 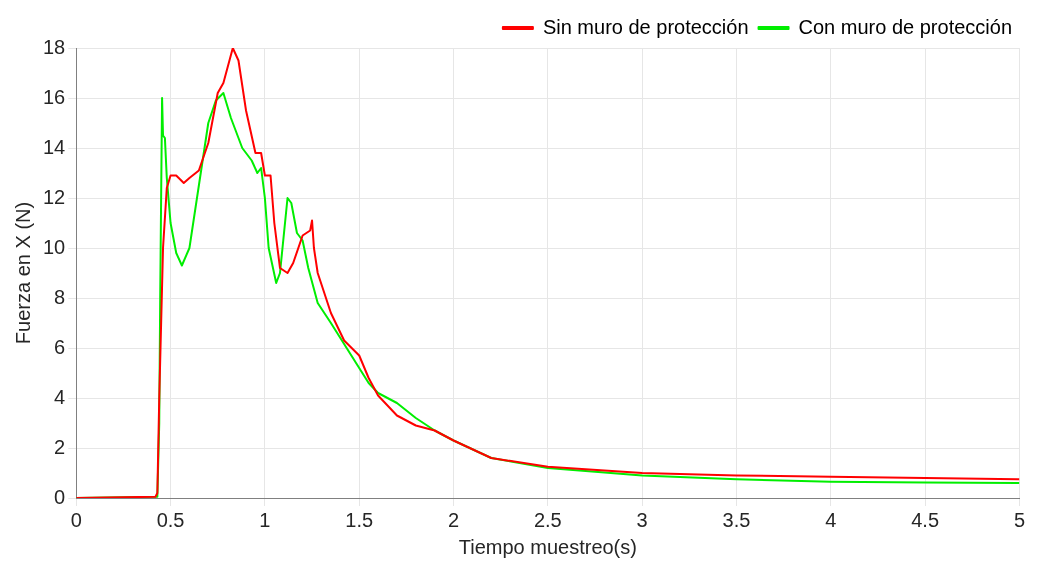 What do you see at coordinates (547, 519) in the screenshot?
I see `x-tick-label: 2.5` at bounding box center [547, 519].